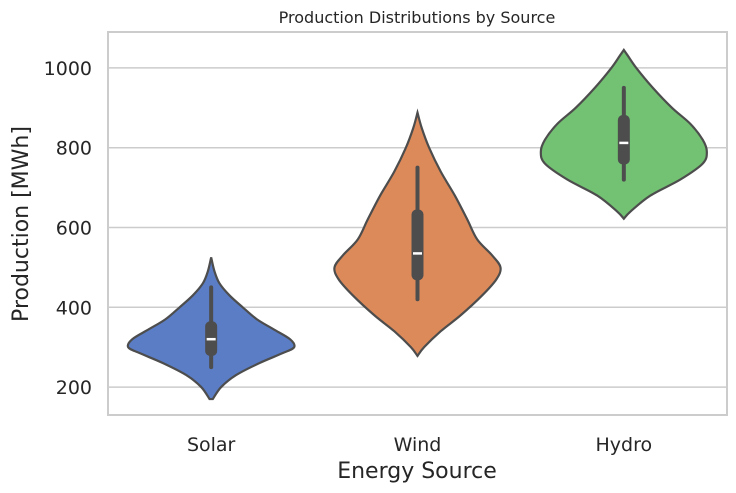  I want to click on x-tick-labels: Solar Wind Hydro, so click(419, 445).